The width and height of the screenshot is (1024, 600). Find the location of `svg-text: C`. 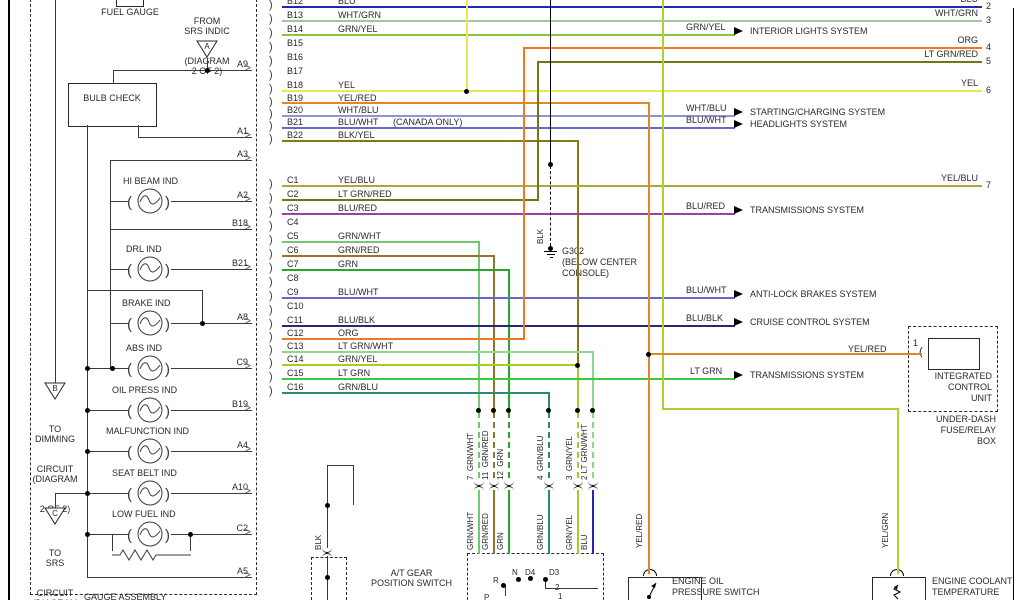

svg-text: C is located at coordinates (55, 513).